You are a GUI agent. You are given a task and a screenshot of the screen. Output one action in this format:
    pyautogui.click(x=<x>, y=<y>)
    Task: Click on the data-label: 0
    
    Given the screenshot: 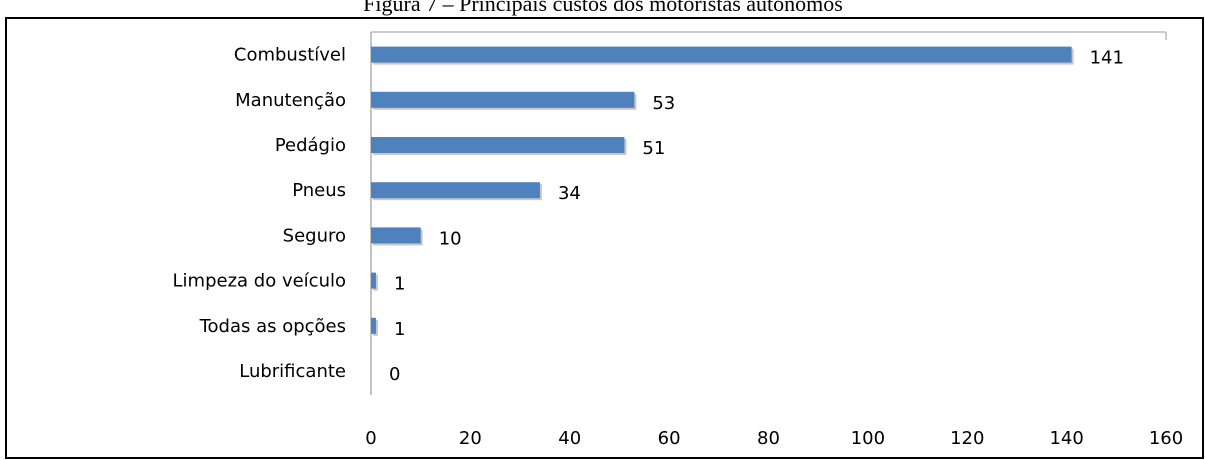 What is the action you would take?
    pyautogui.click(x=394, y=374)
    